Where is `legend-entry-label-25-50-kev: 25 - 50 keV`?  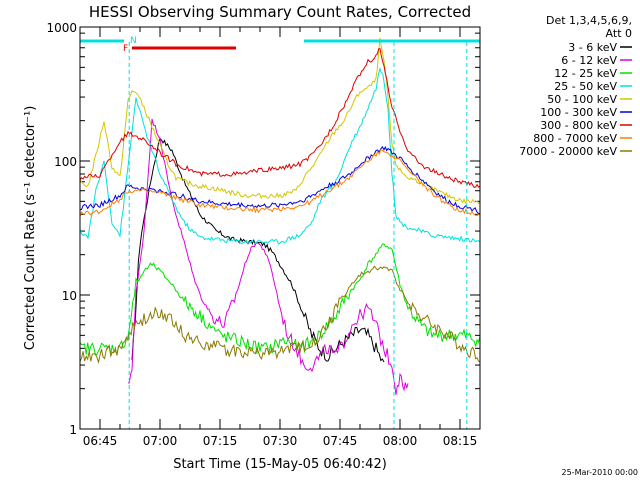
legend-entry-label-25-50-kev: 25 - 50 keV is located at coordinates (585, 86).